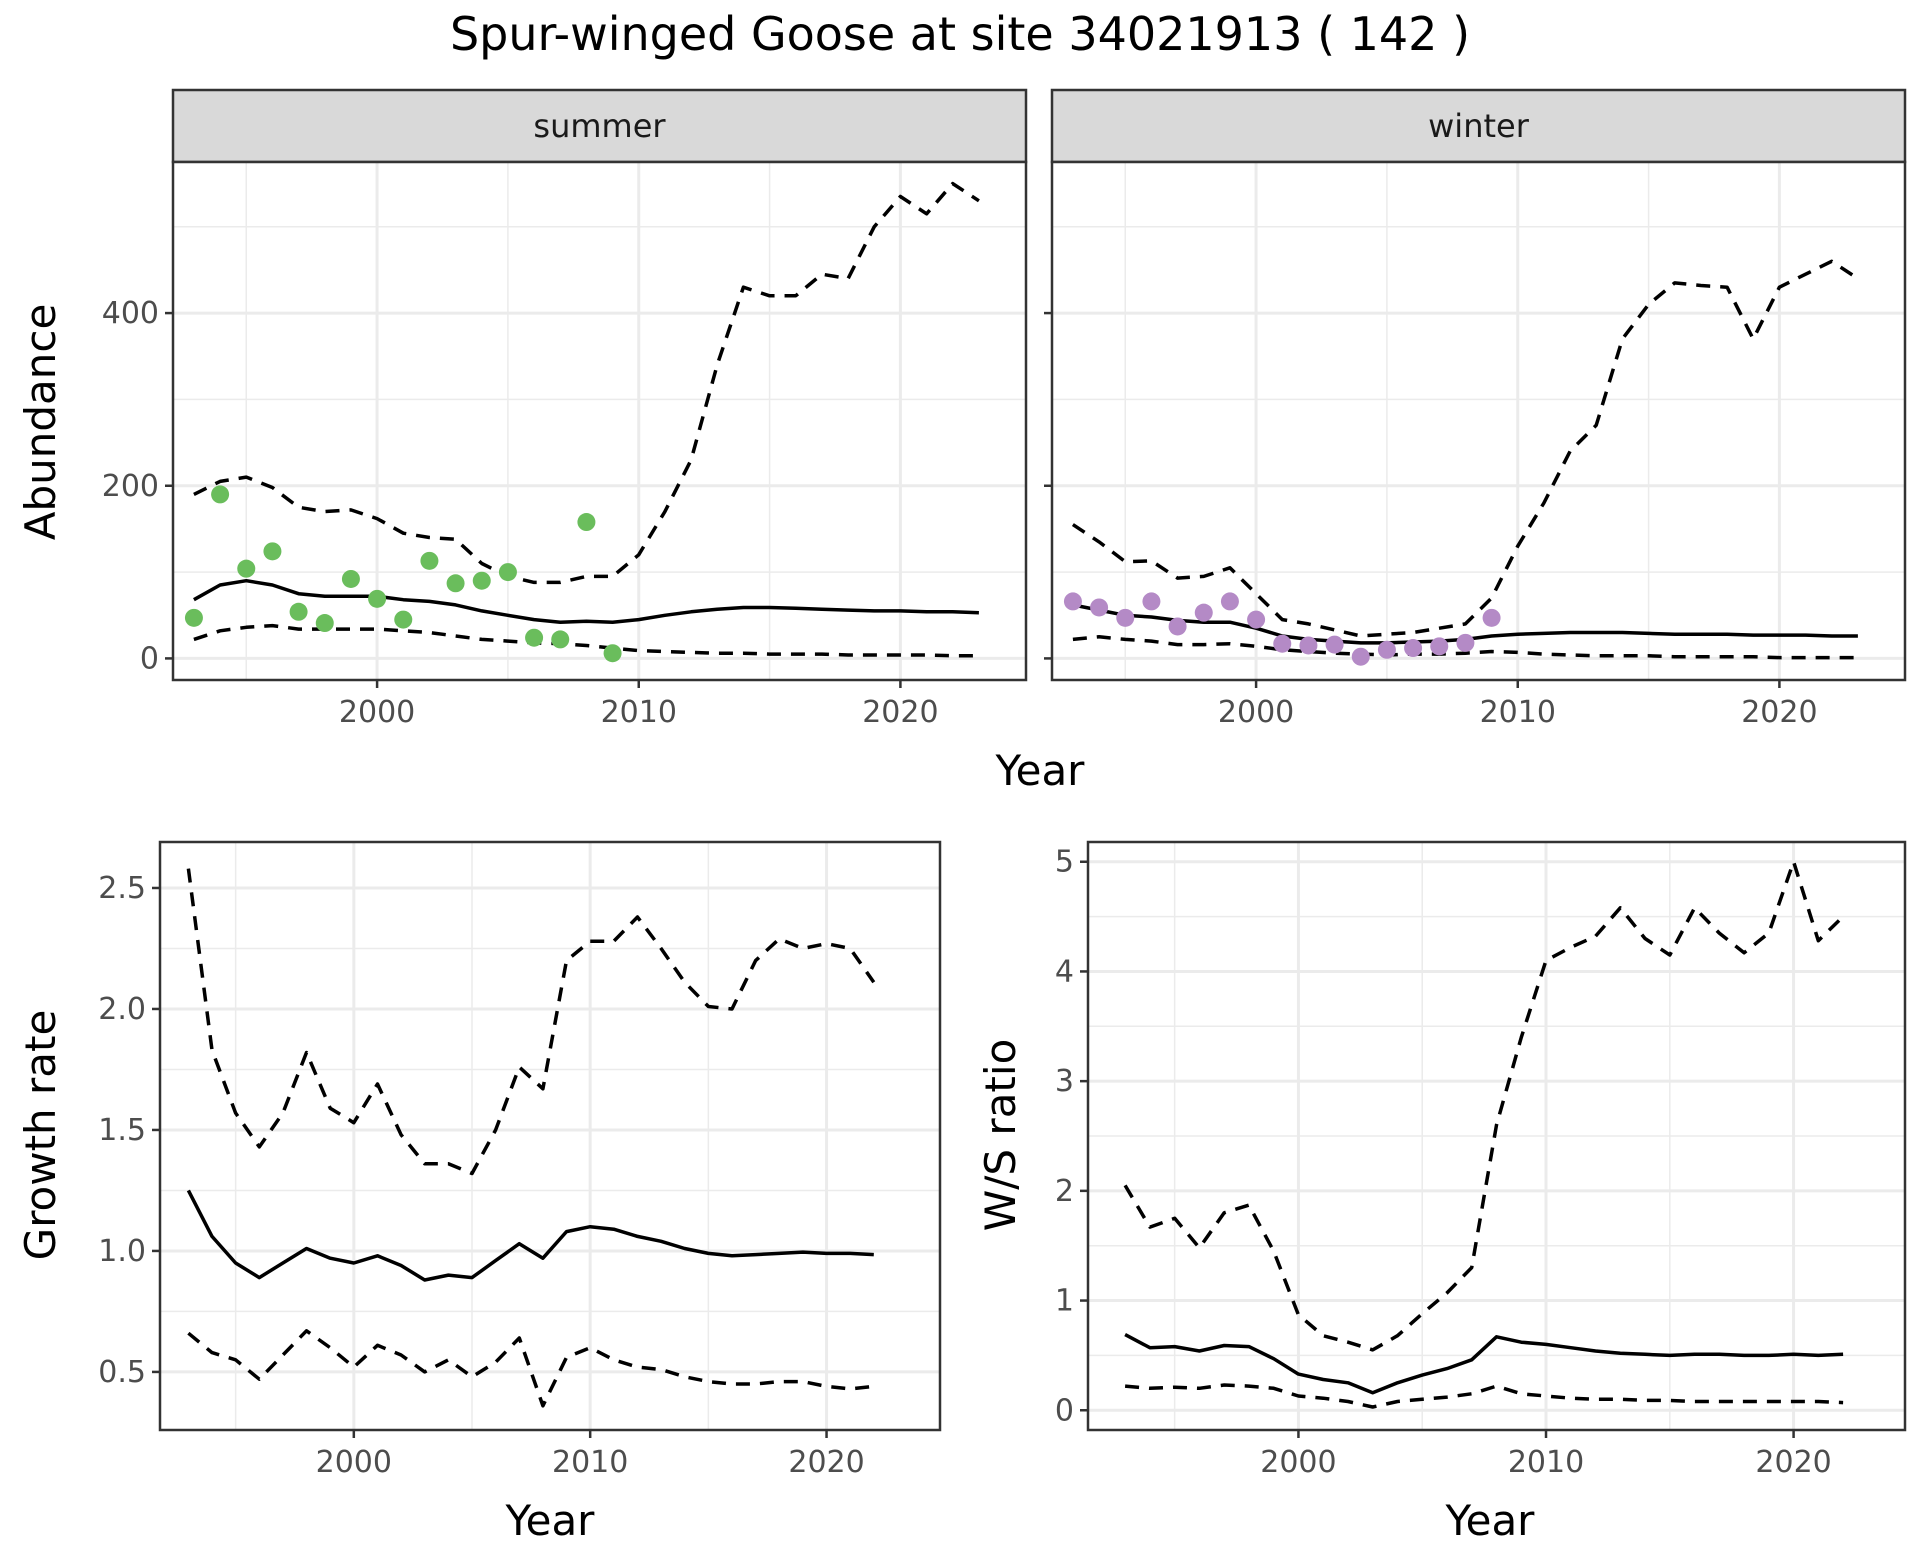 This screenshot has height=1560, width=1920. I want to click on y-tick-label: 1.5, so click(122, 1130).